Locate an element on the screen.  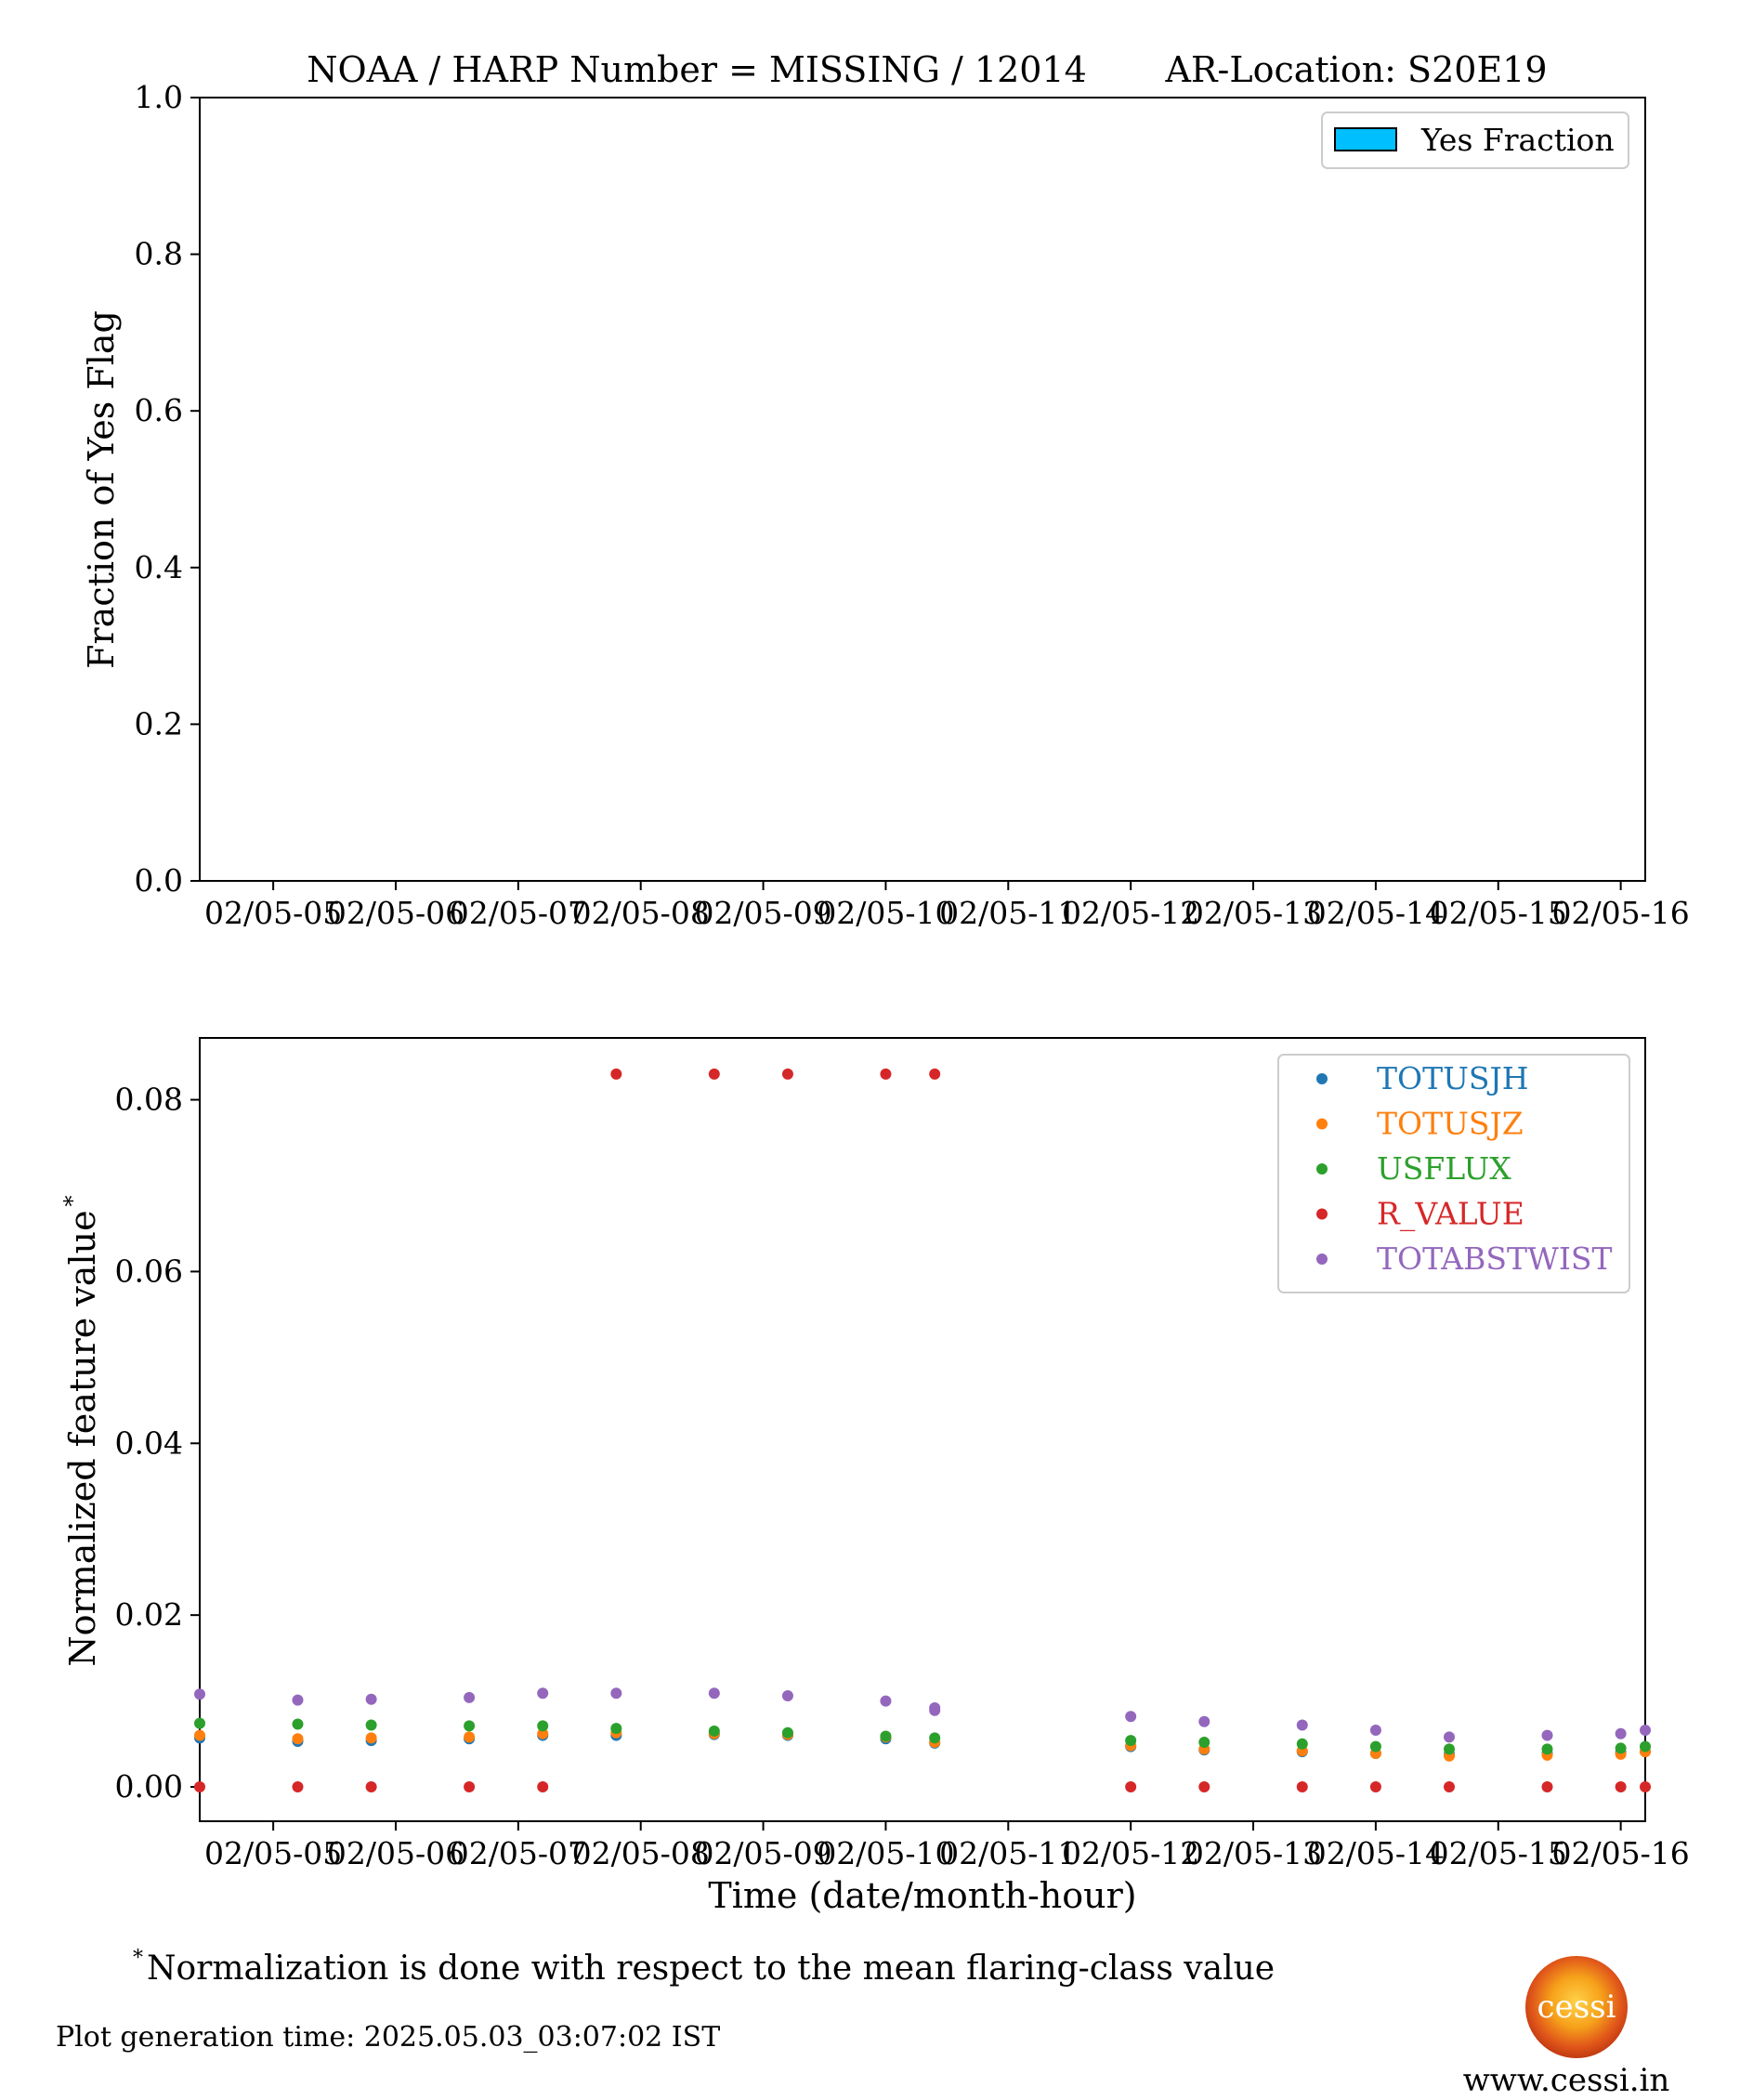
legend-marker-totabstwist is located at coordinates (1322, 1259).